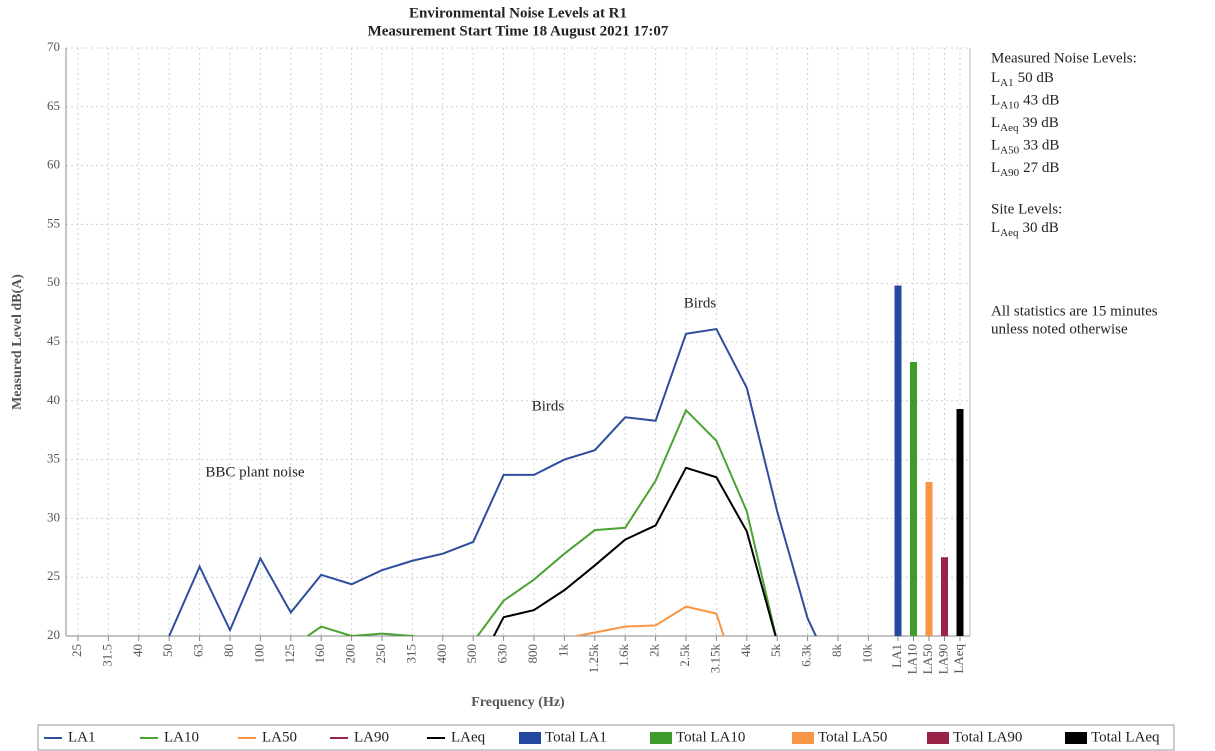 This screenshot has width=1215, height=751. Describe the element at coordinates (53, 458) in the screenshot. I see `y-tick-label: 35` at that location.